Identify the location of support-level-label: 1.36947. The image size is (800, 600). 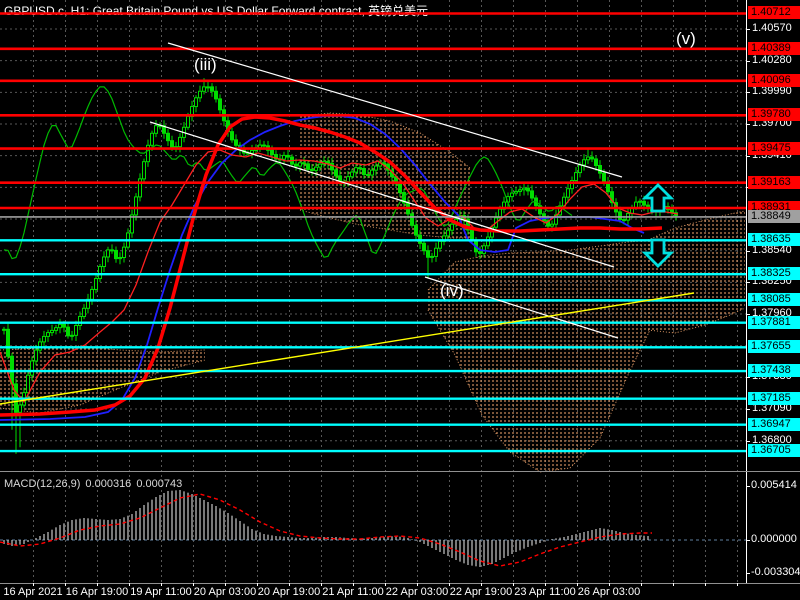
(774, 424).